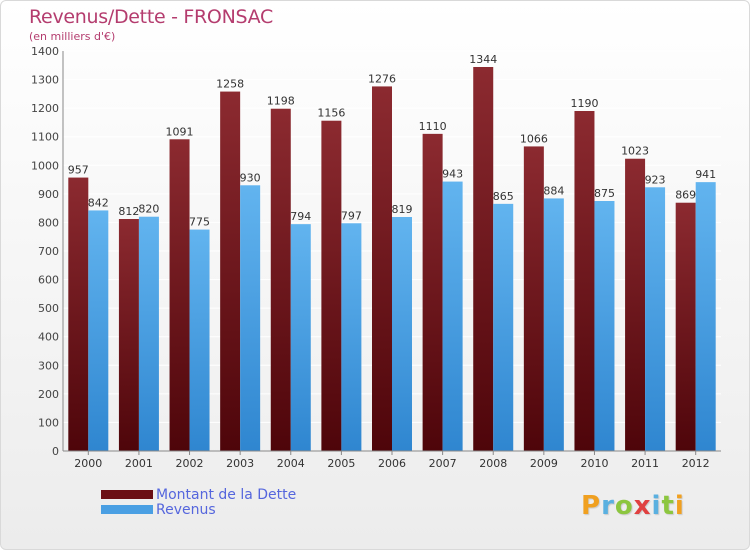 The image size is (750, 550). Describe the element at coordinates (382, 268) in the screenshot. I see `bar-dette-2006` at that location.